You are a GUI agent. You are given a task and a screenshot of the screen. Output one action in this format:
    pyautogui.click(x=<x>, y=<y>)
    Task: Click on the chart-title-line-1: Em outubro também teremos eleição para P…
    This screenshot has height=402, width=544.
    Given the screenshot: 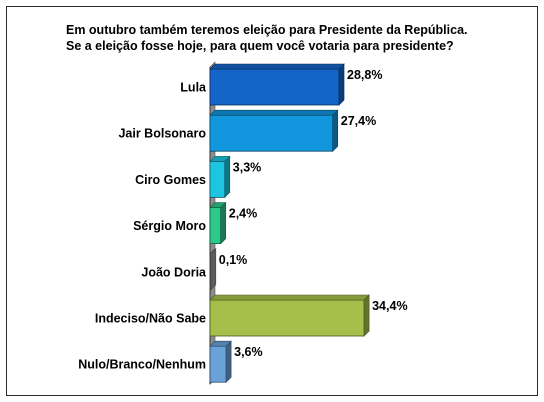 What is the action you would take?
    pyautogui.click(x=267, y=30)
    